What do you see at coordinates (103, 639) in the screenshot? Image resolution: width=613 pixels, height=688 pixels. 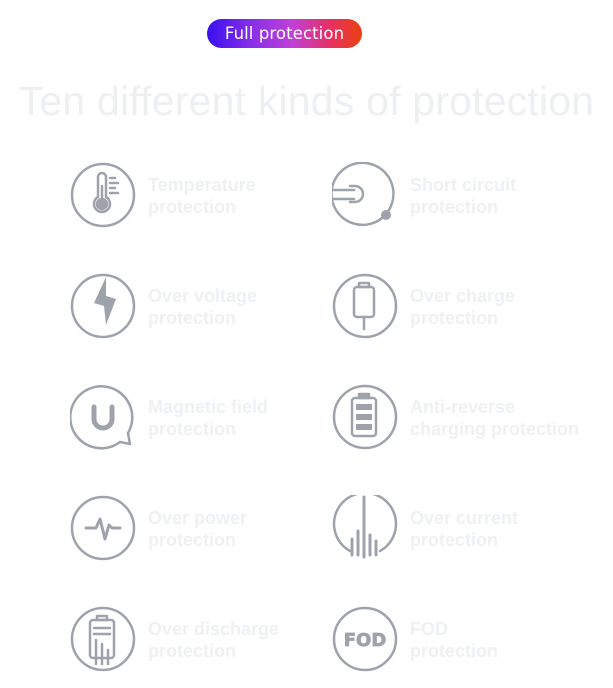 I see `discharge-battery-icon` at bounding box center [103, 639].